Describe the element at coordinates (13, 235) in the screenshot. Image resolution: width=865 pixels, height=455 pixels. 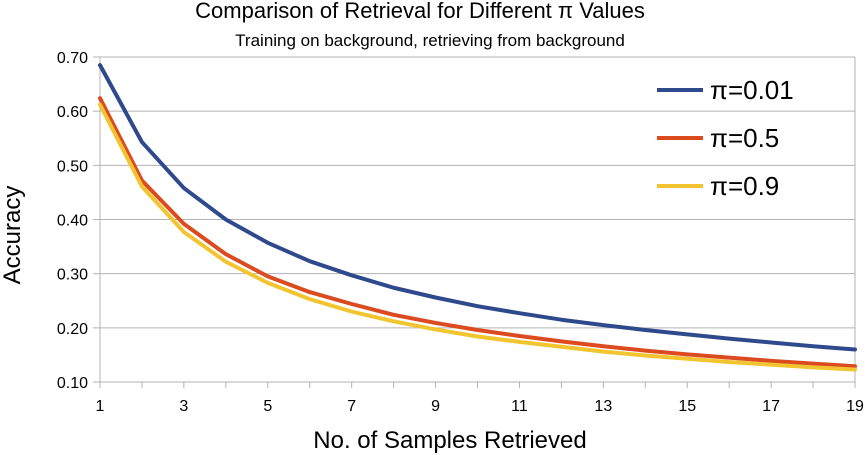
I see `y-axis-label: Accuracy` at that location.